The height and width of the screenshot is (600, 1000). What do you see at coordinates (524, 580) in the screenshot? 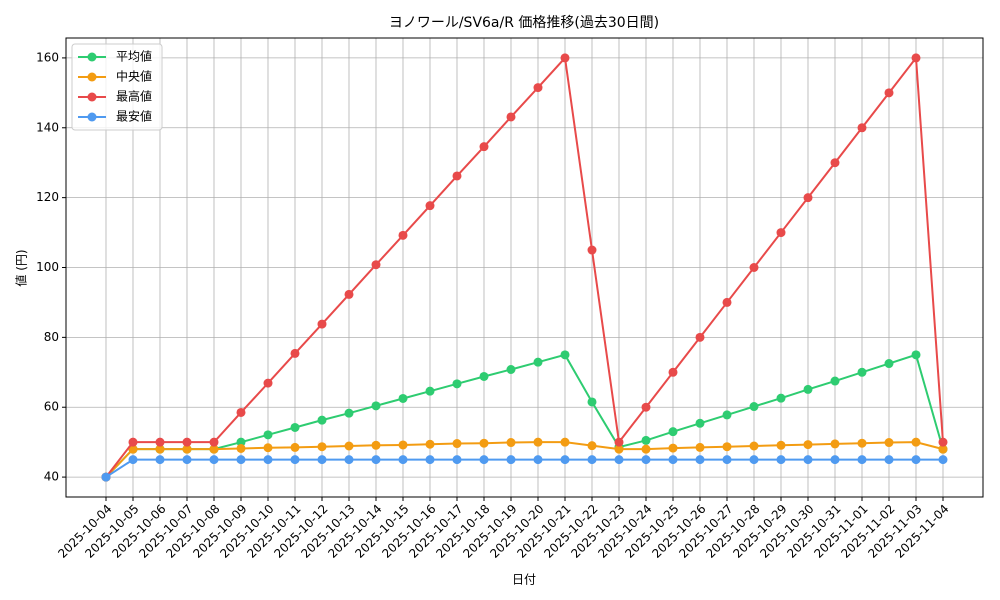
I see `x-axis-label: 日付` at bounding box center [524, 580].